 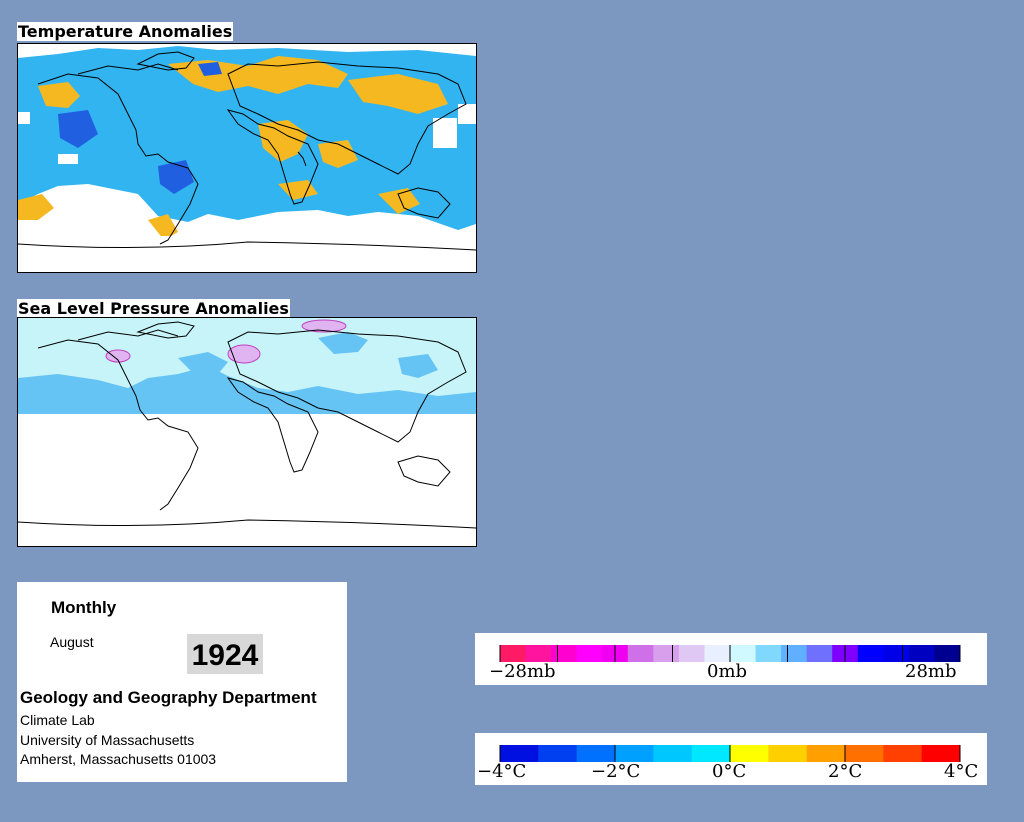 What do you see at coordinates (247, 432) in the screenshot?
I see `pressure-anomaly-map` at bounding box center [247, 432].